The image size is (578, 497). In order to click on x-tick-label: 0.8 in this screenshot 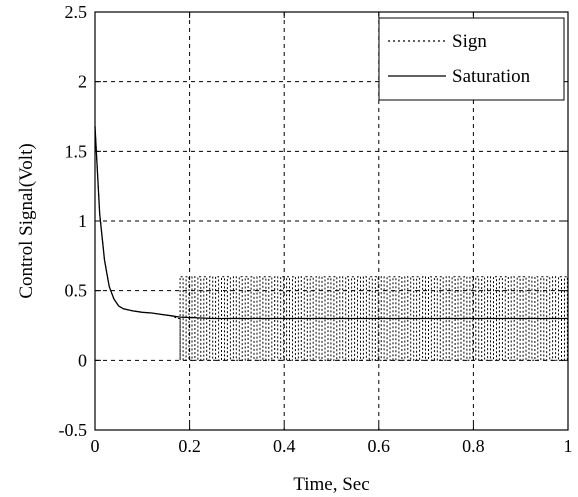, I will do `click(473, 446)`.